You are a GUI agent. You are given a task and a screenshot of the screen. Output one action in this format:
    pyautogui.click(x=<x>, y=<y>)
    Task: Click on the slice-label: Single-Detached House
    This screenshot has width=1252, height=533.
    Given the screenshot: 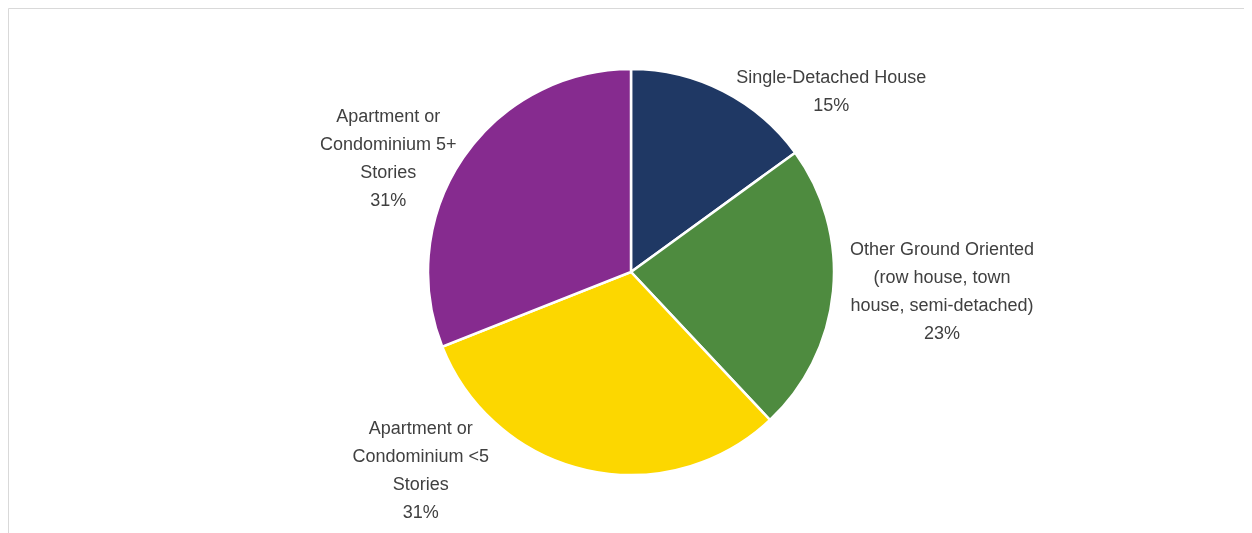 What is the action you would take?
    pyautogui.click(x=831, y=77)
    